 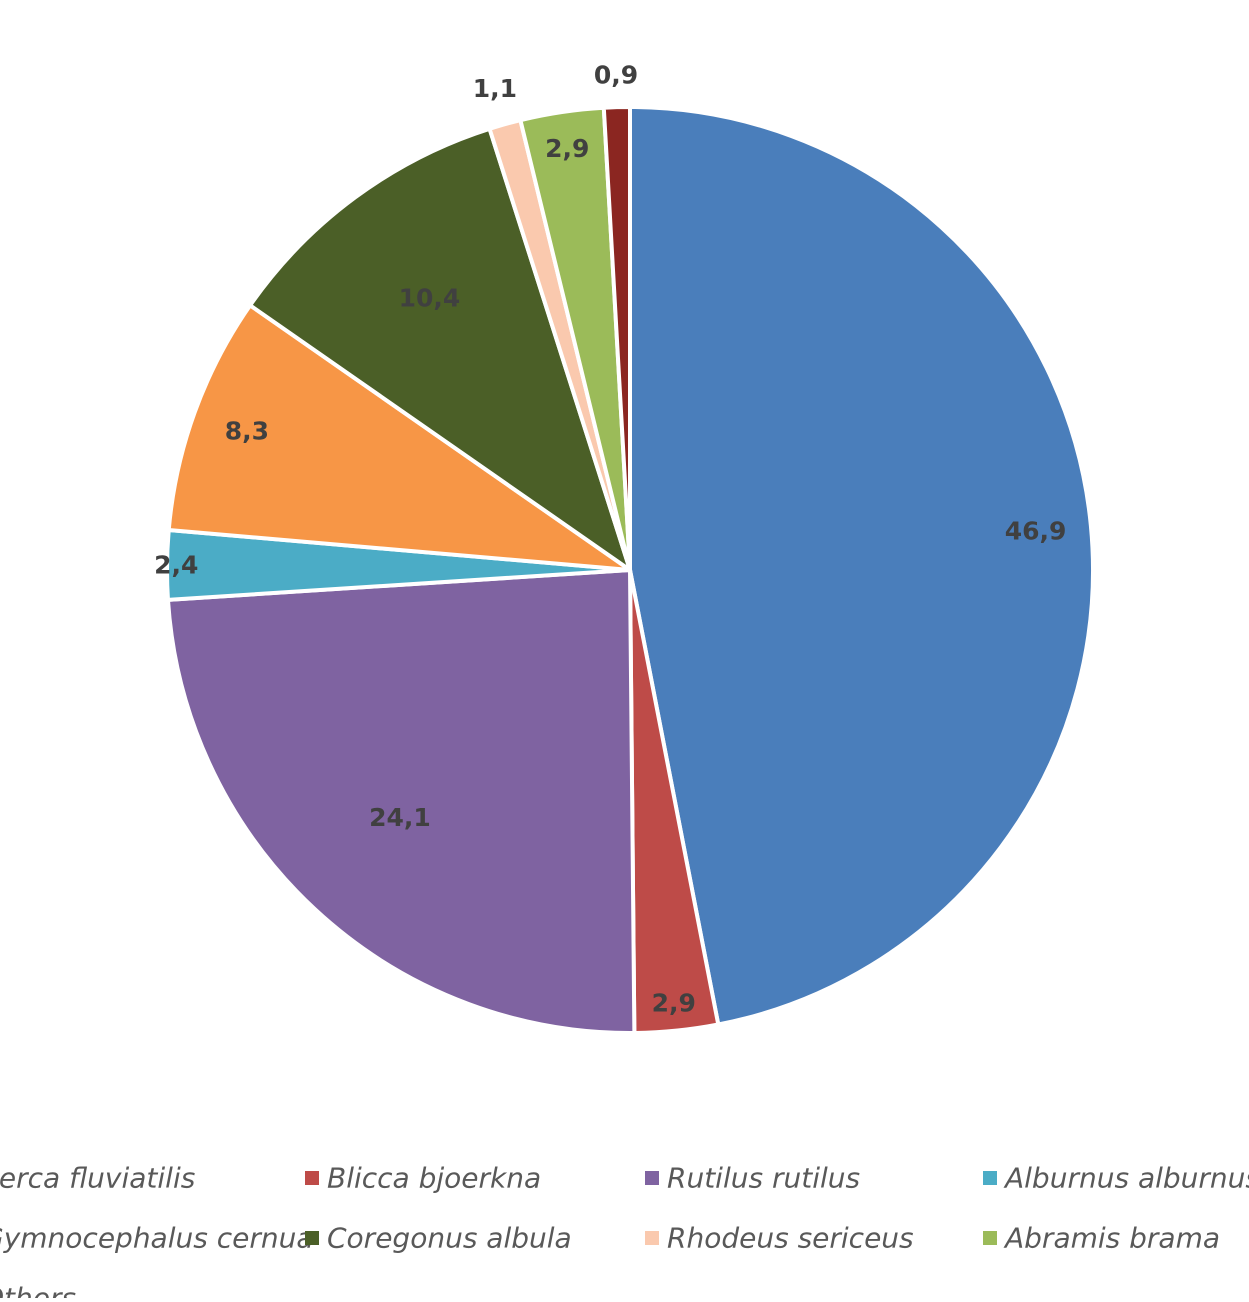 I want to click on legend-swatch-abramis-brama, so click(x=990, y=1238).